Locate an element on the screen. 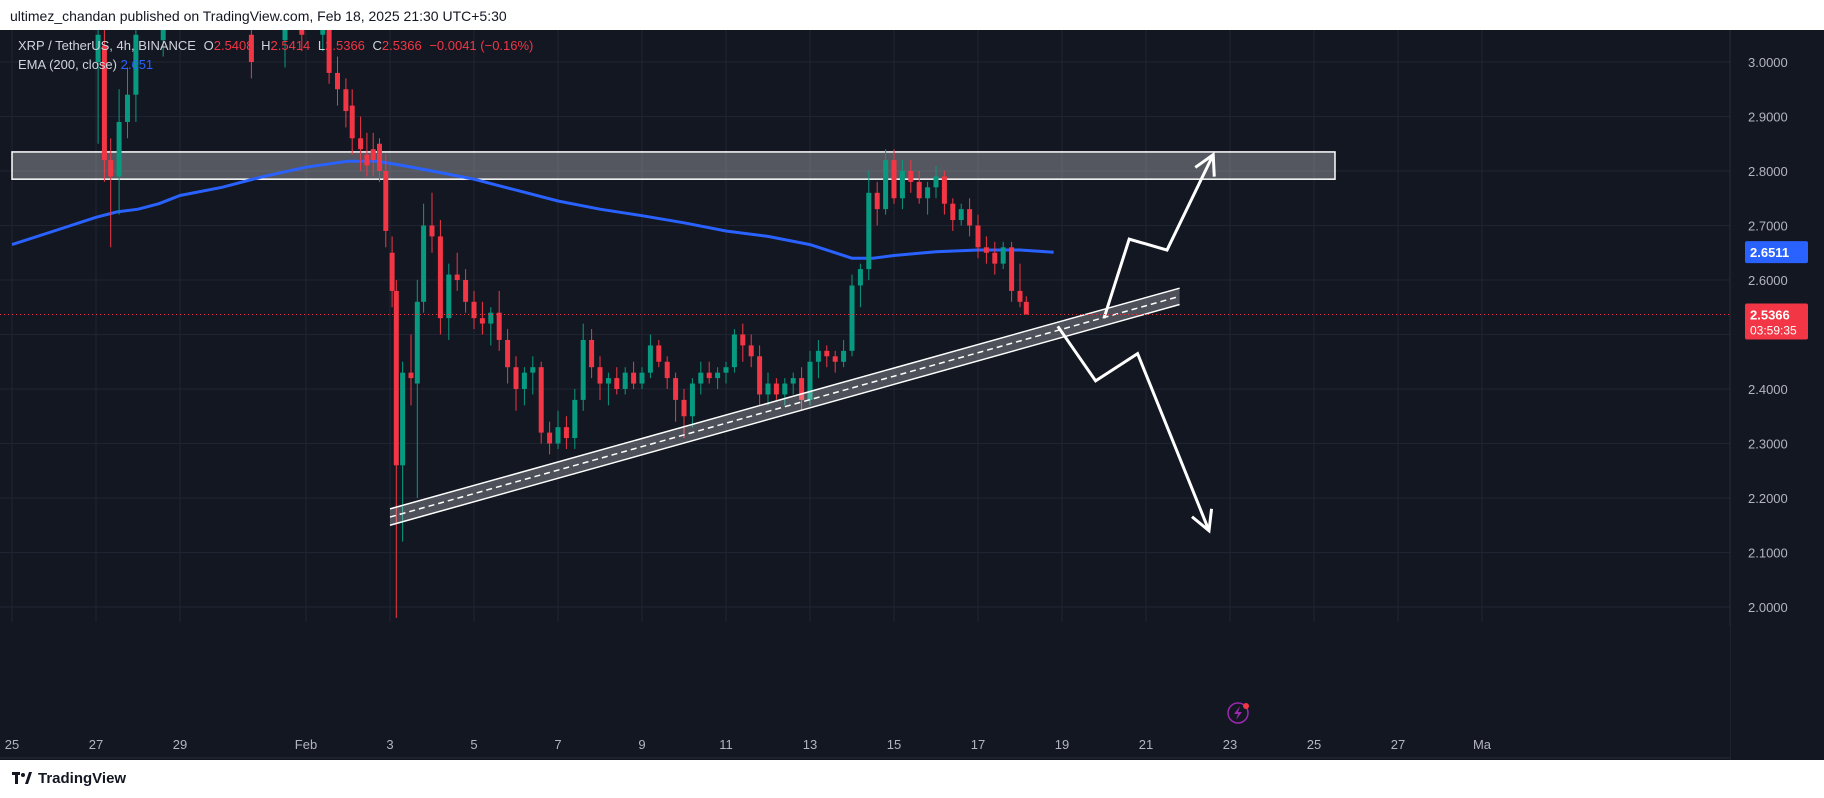 The width and height of the screenshot is (1824, 798). time-tick-label: 11 is located at coordinates (726, 744).